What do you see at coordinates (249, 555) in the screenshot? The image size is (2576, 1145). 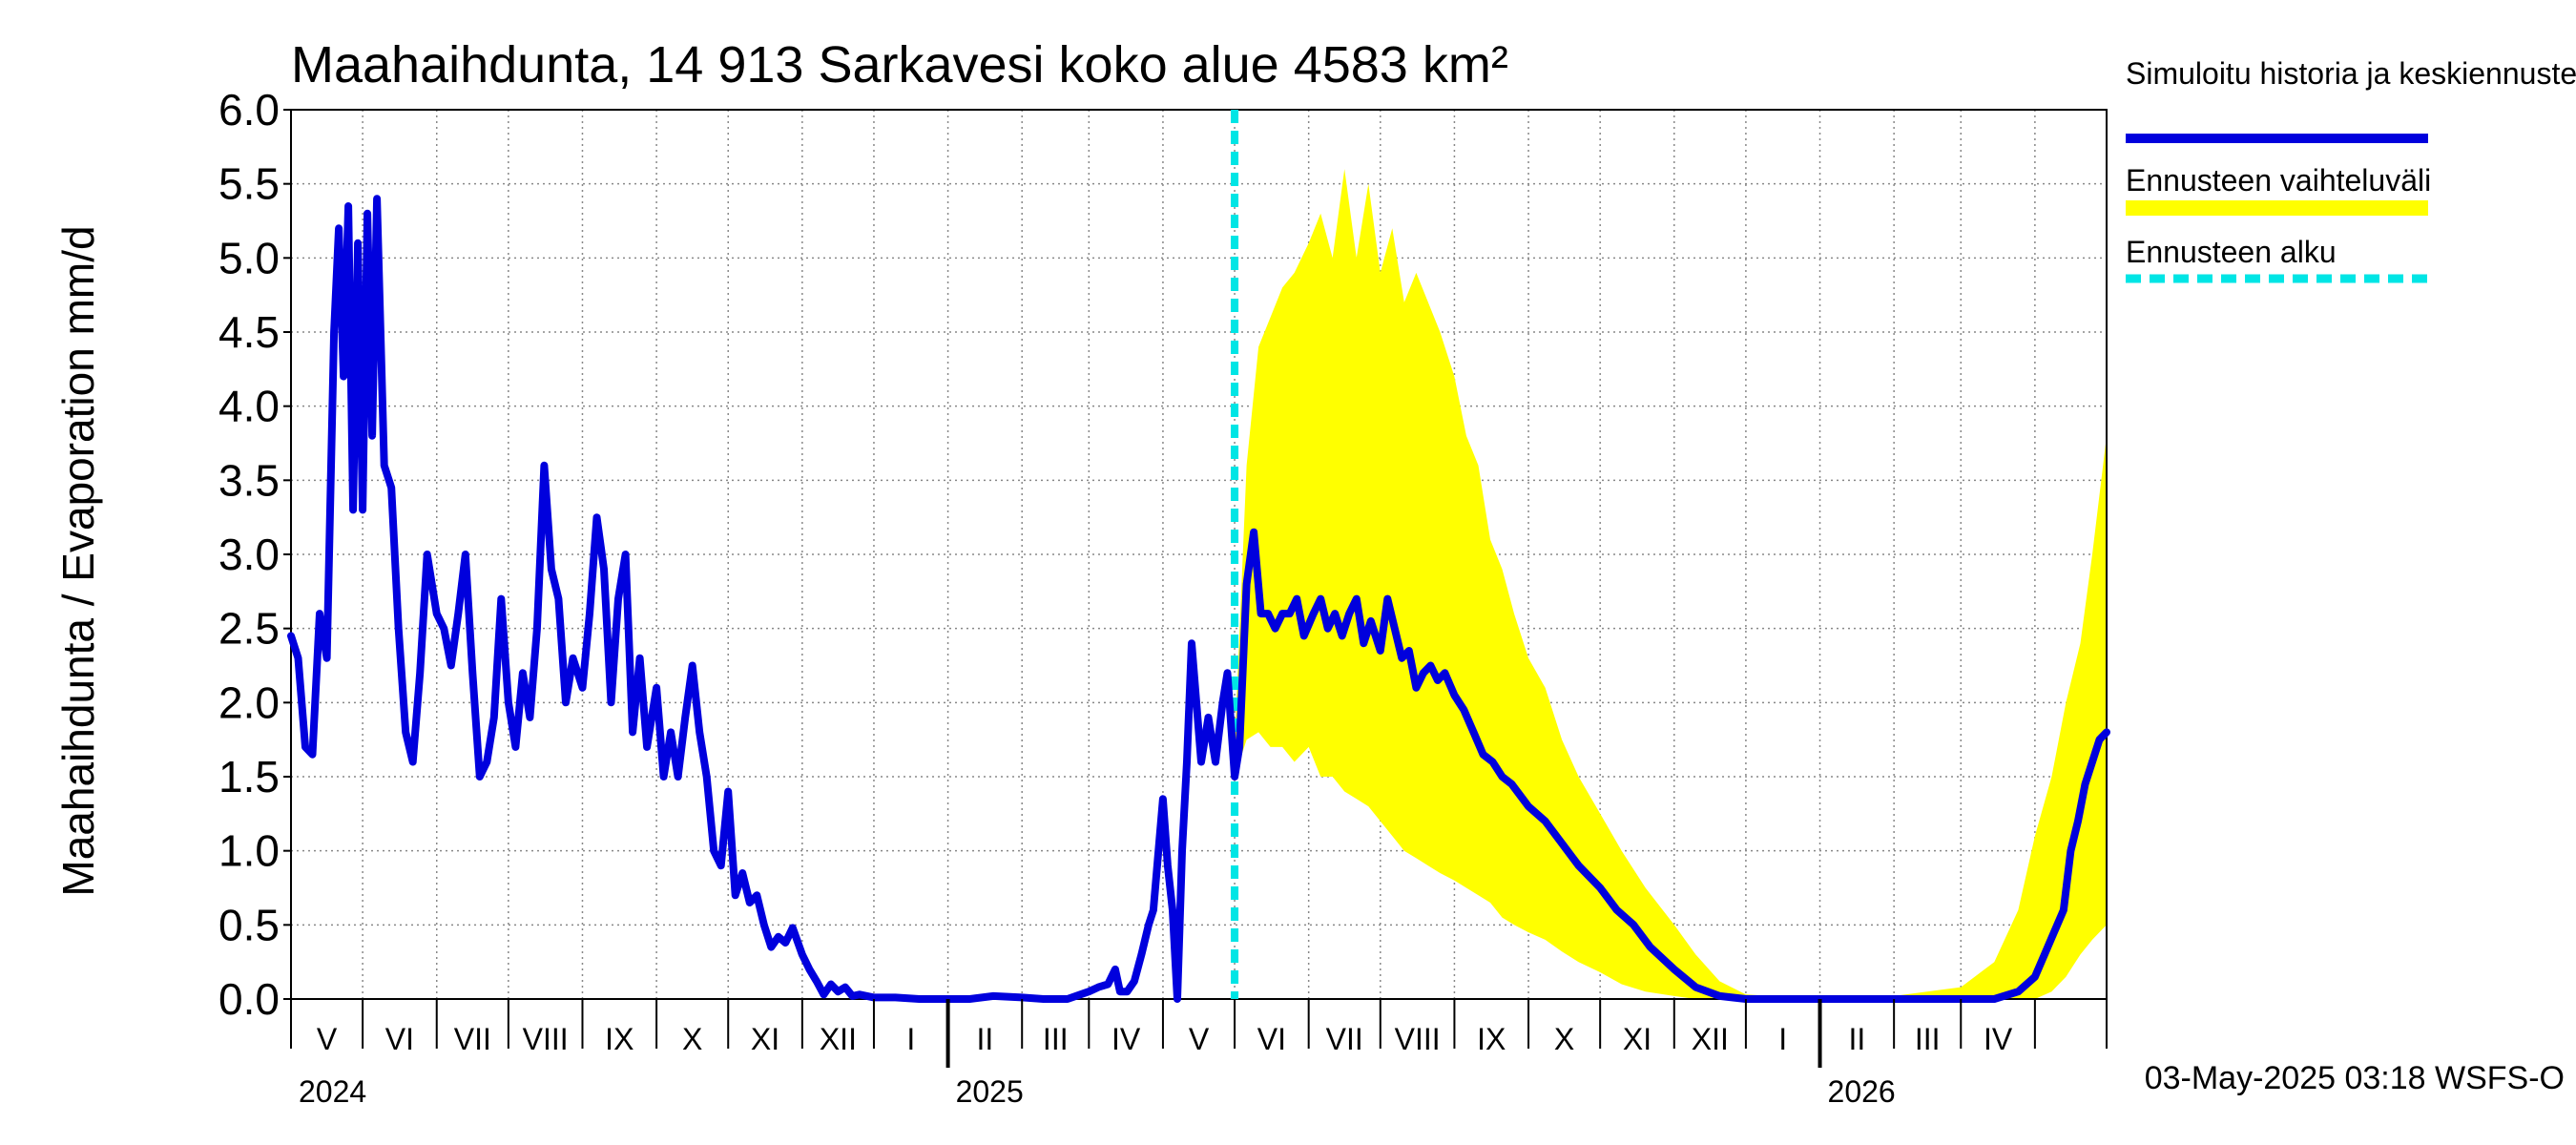 I see `y-tick-label: 3.0` at bounding box center [249, 555].